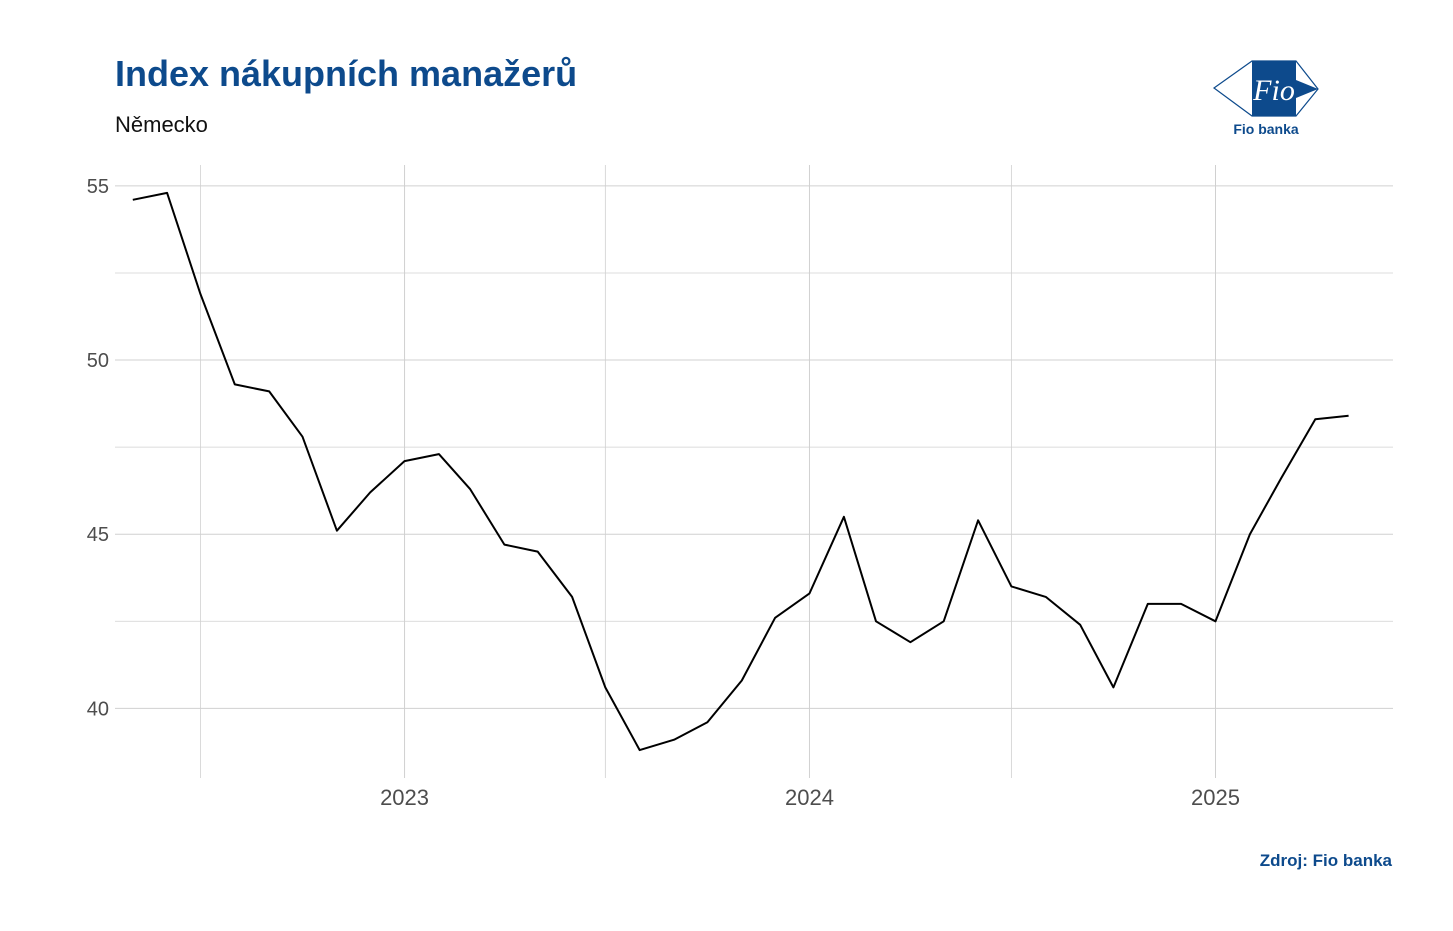  I want to click on logo-mark-text: Fio, so click(1273, 90).